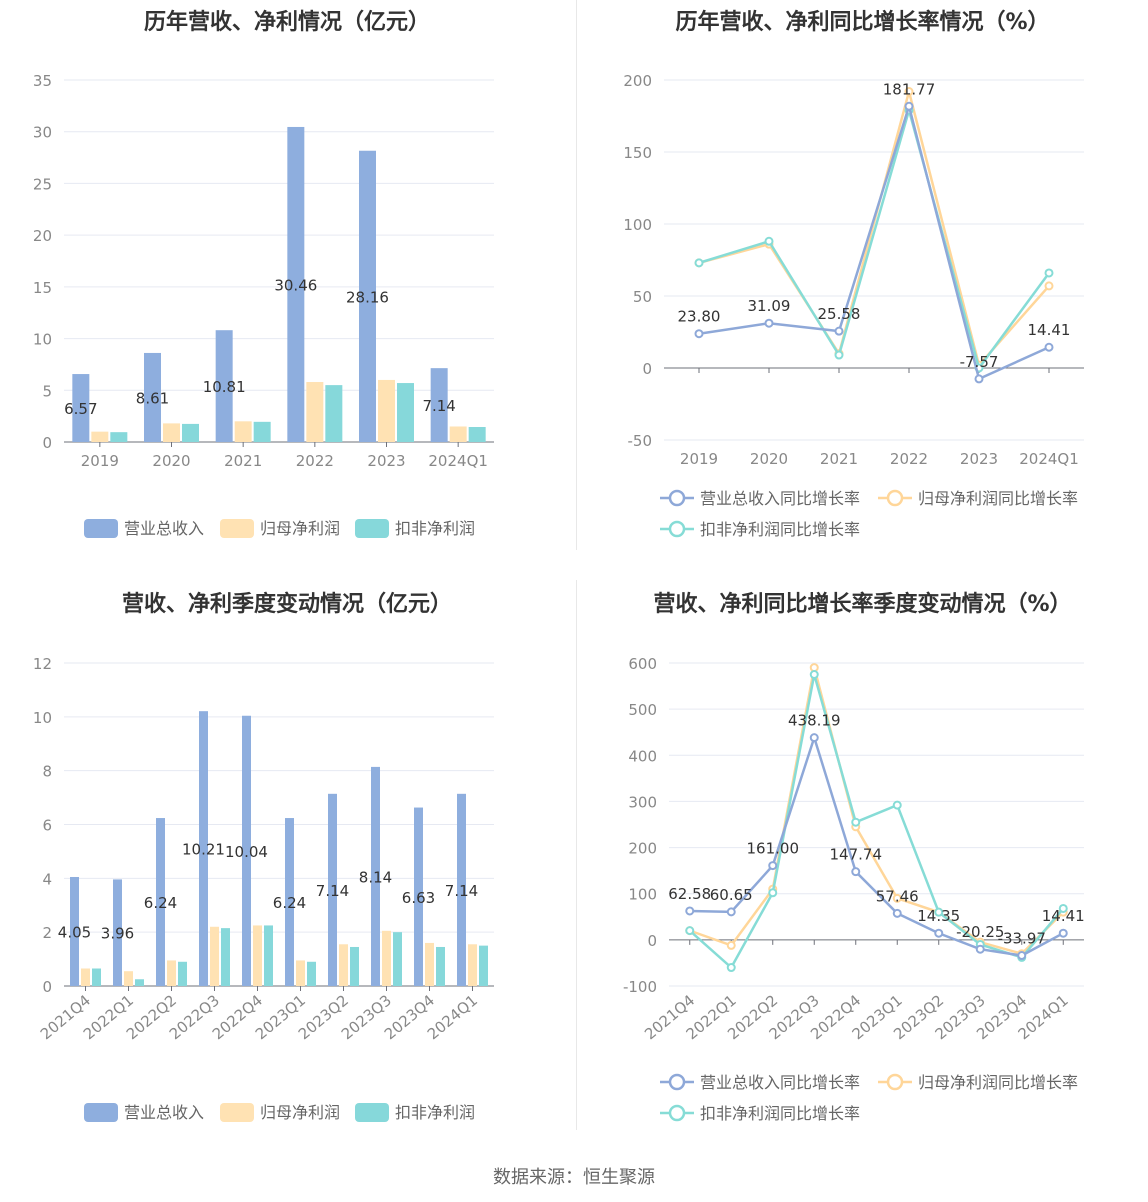 The image size is (1148, 1202). Describe the element at coordinates (435, 1112) in the screenshot. I see `legend-label: 扣非净利润` at that location.